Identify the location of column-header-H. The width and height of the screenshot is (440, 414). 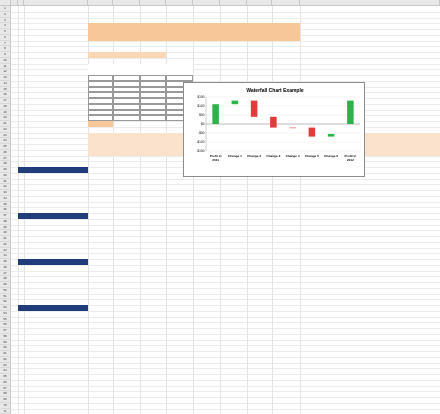
(206, 3).